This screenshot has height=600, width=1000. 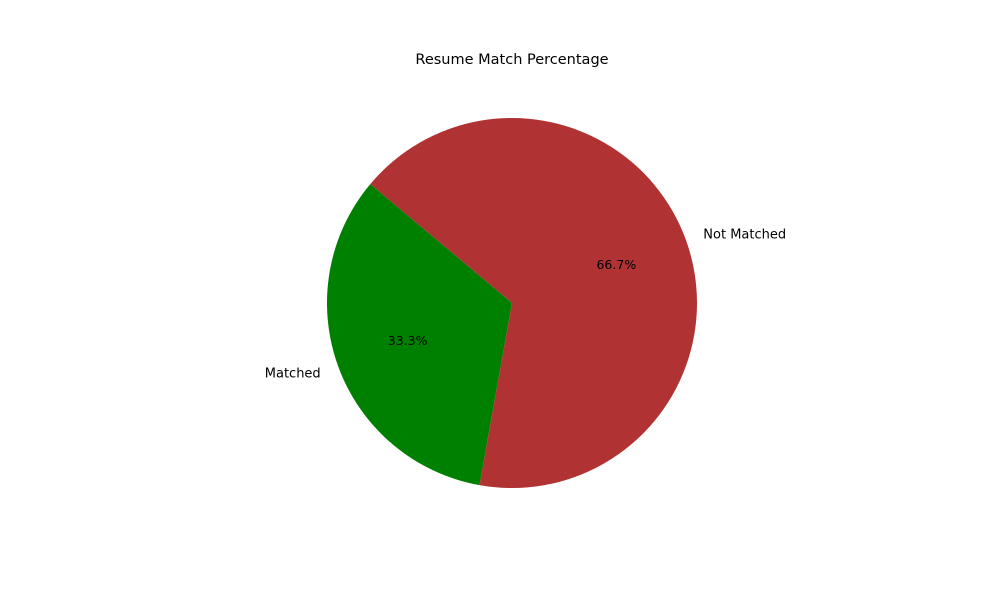 What do you see at coordinates (408, 340) in the screenshot?
I see `slice-percent-label-0: 33.3%` at bounding box center [408, 340].